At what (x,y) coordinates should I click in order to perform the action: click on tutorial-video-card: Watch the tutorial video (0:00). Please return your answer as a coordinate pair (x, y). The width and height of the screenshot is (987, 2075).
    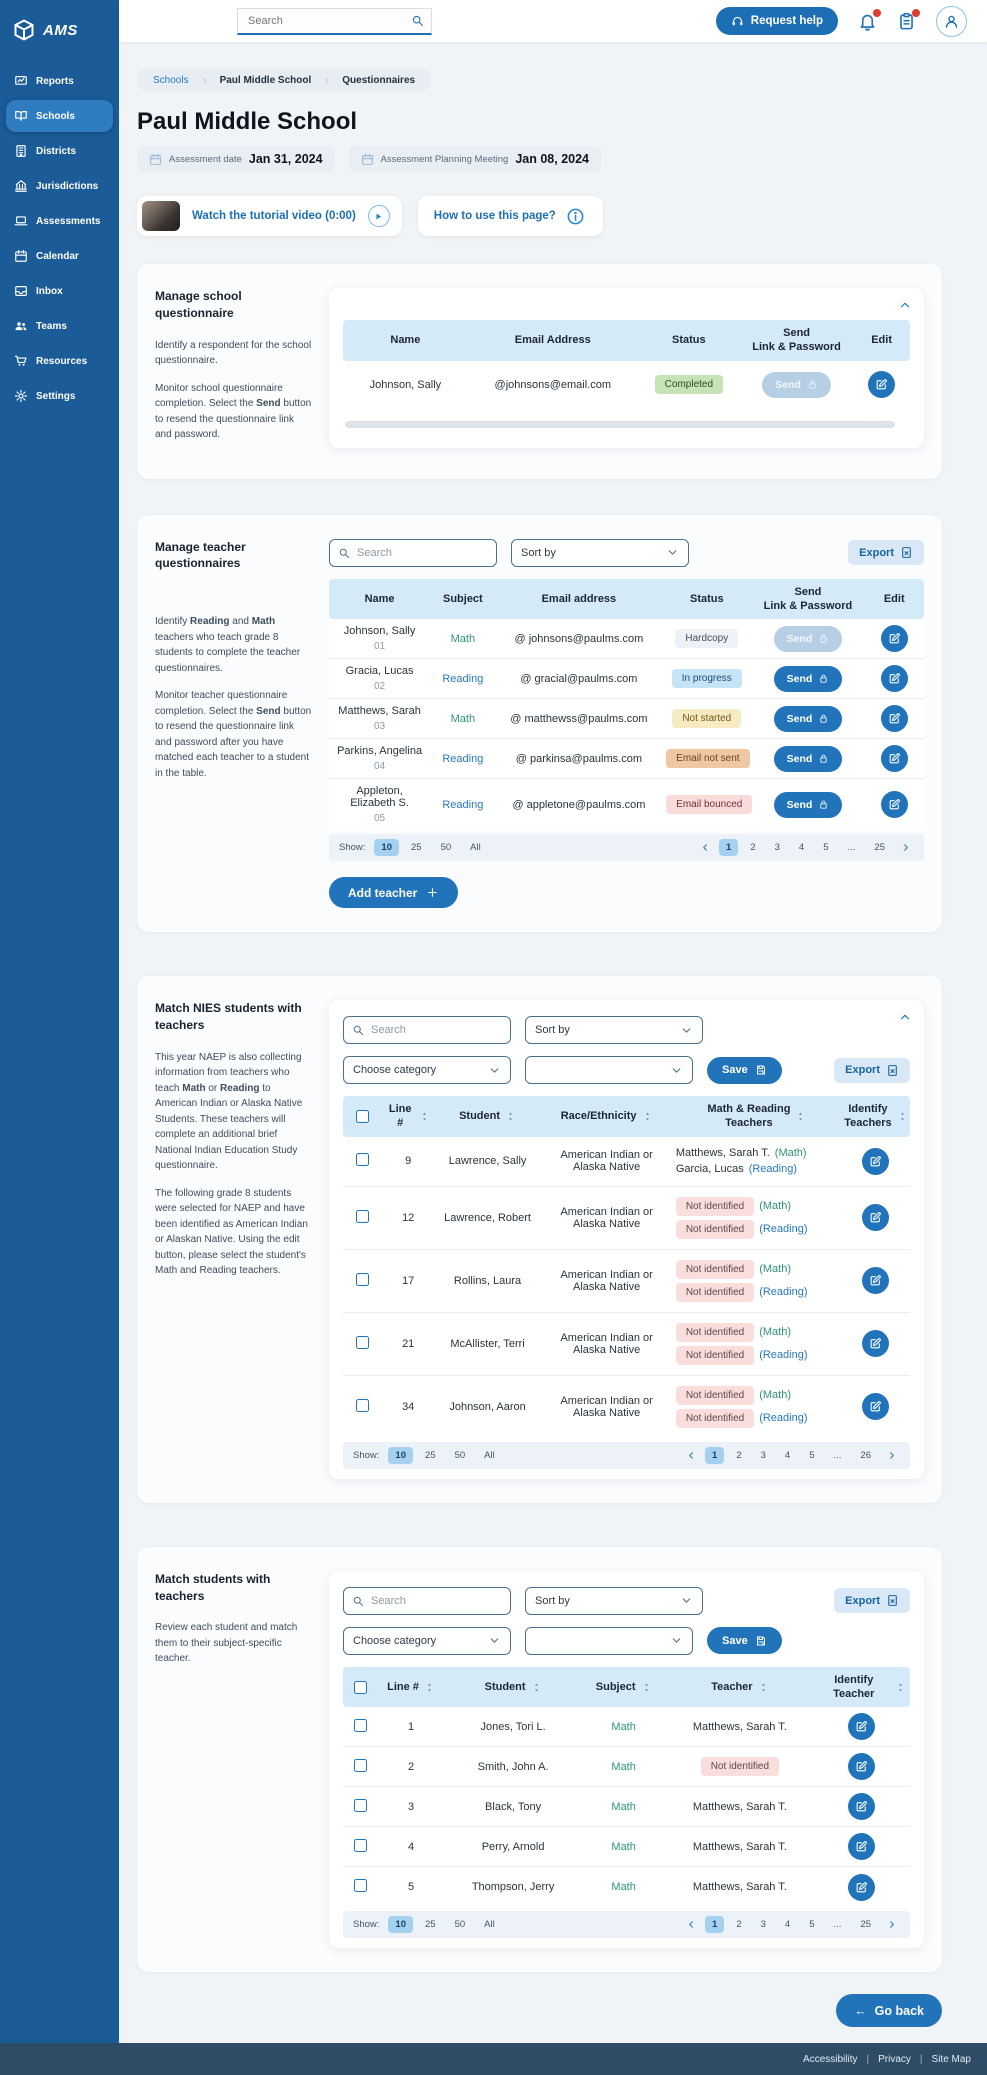
    Looking at the image, I should click on (269, 216).